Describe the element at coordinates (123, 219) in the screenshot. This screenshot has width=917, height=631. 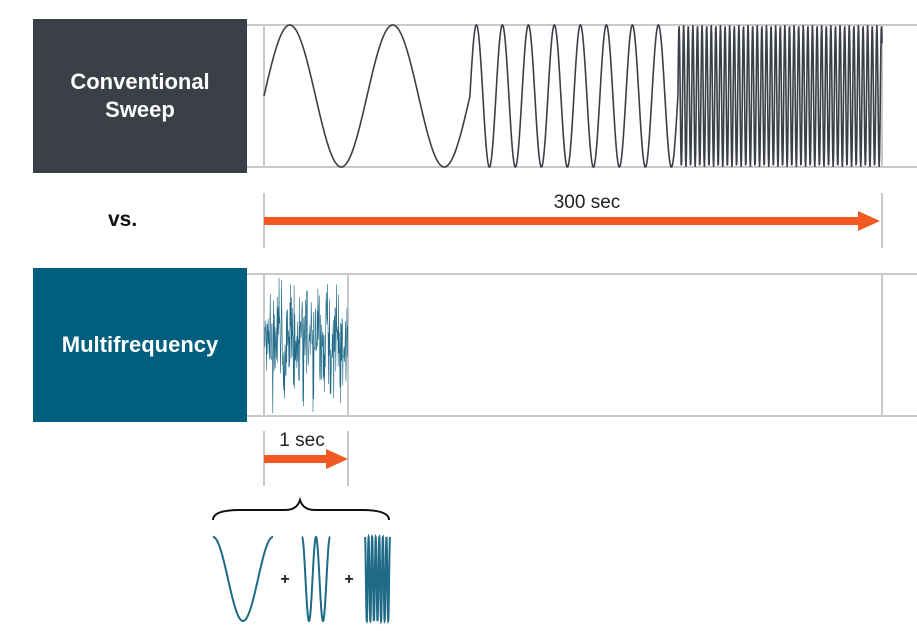
I see `vs-label: vs.` at that location.